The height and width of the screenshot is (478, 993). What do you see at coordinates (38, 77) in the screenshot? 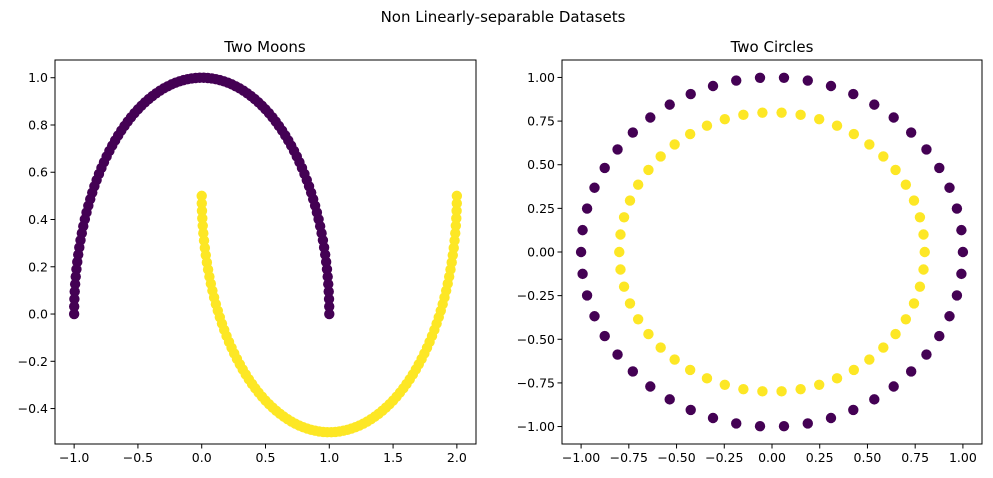
I see `two-moons-y-tick-label: 1.0` at bounding box center [38, 77].